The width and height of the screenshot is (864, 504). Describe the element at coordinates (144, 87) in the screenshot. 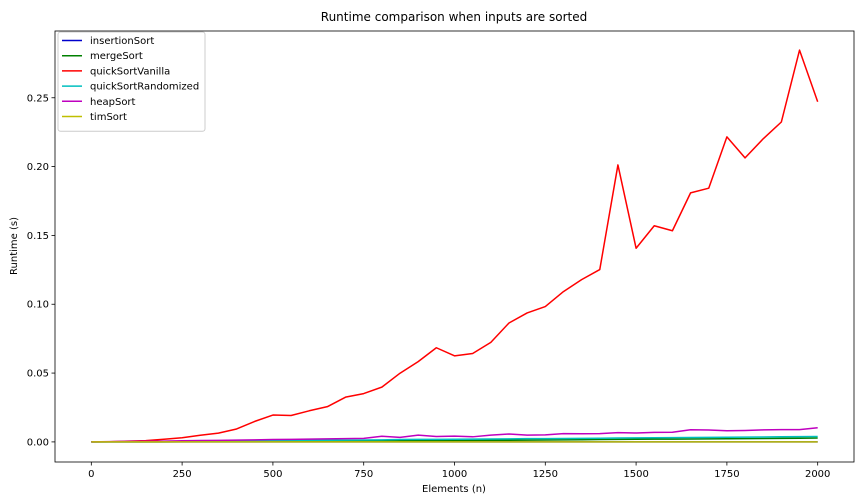

I see `legend-label-quickSortRandomized: quickSortRandomized` at that location.